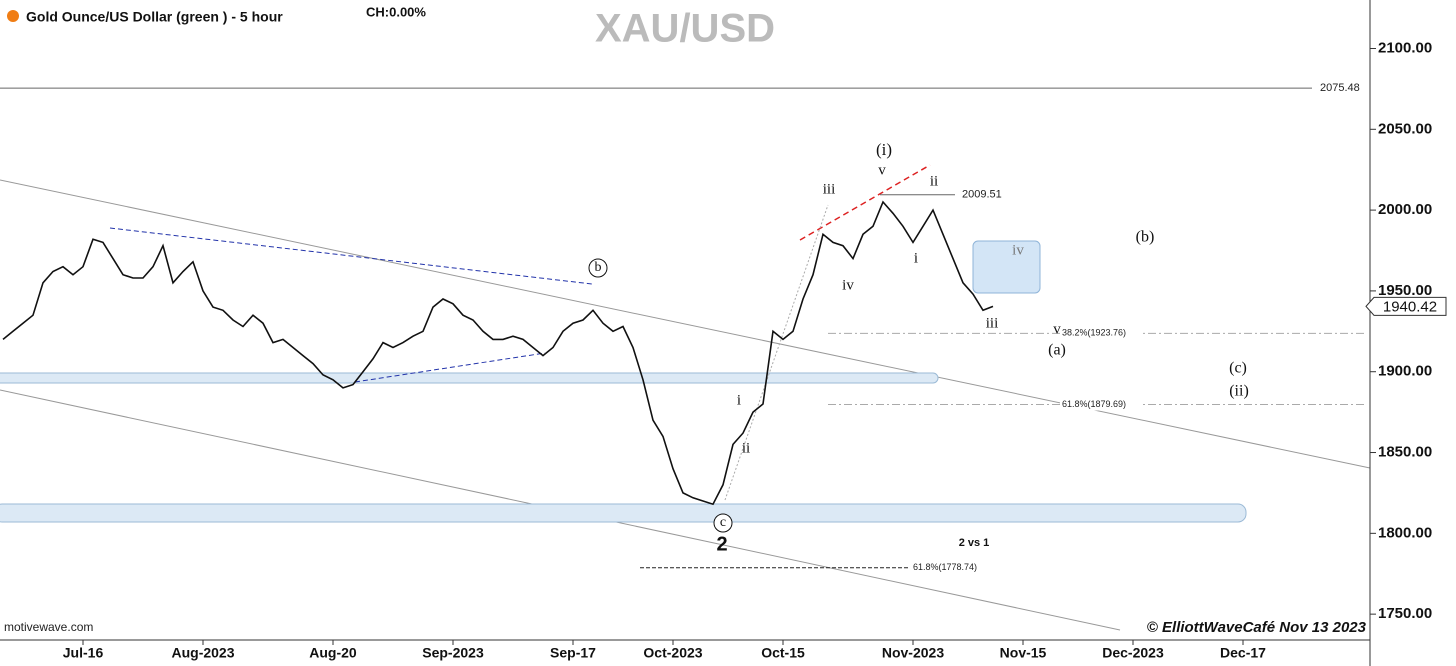  What do you see at coordinates (1405, 451) in the screenshot?
I see `y-tick-label: 1850.00` at bounding box center [1405, 451].